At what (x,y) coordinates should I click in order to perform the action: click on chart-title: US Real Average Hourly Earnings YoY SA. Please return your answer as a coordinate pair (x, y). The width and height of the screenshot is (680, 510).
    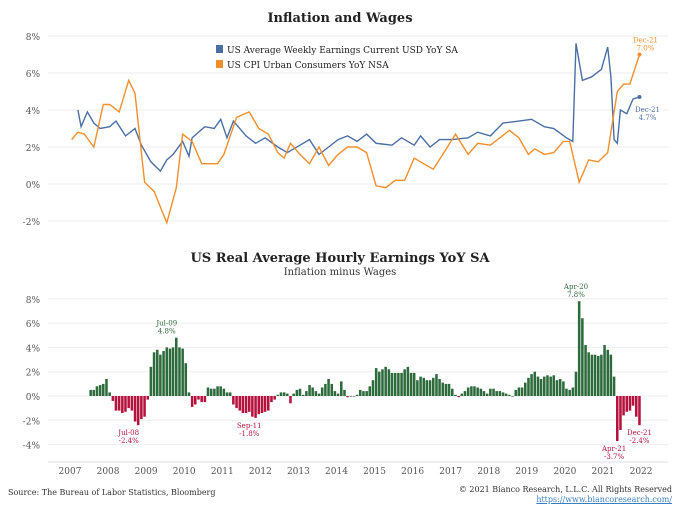
    Looking at the image, I should click on (340, 258).